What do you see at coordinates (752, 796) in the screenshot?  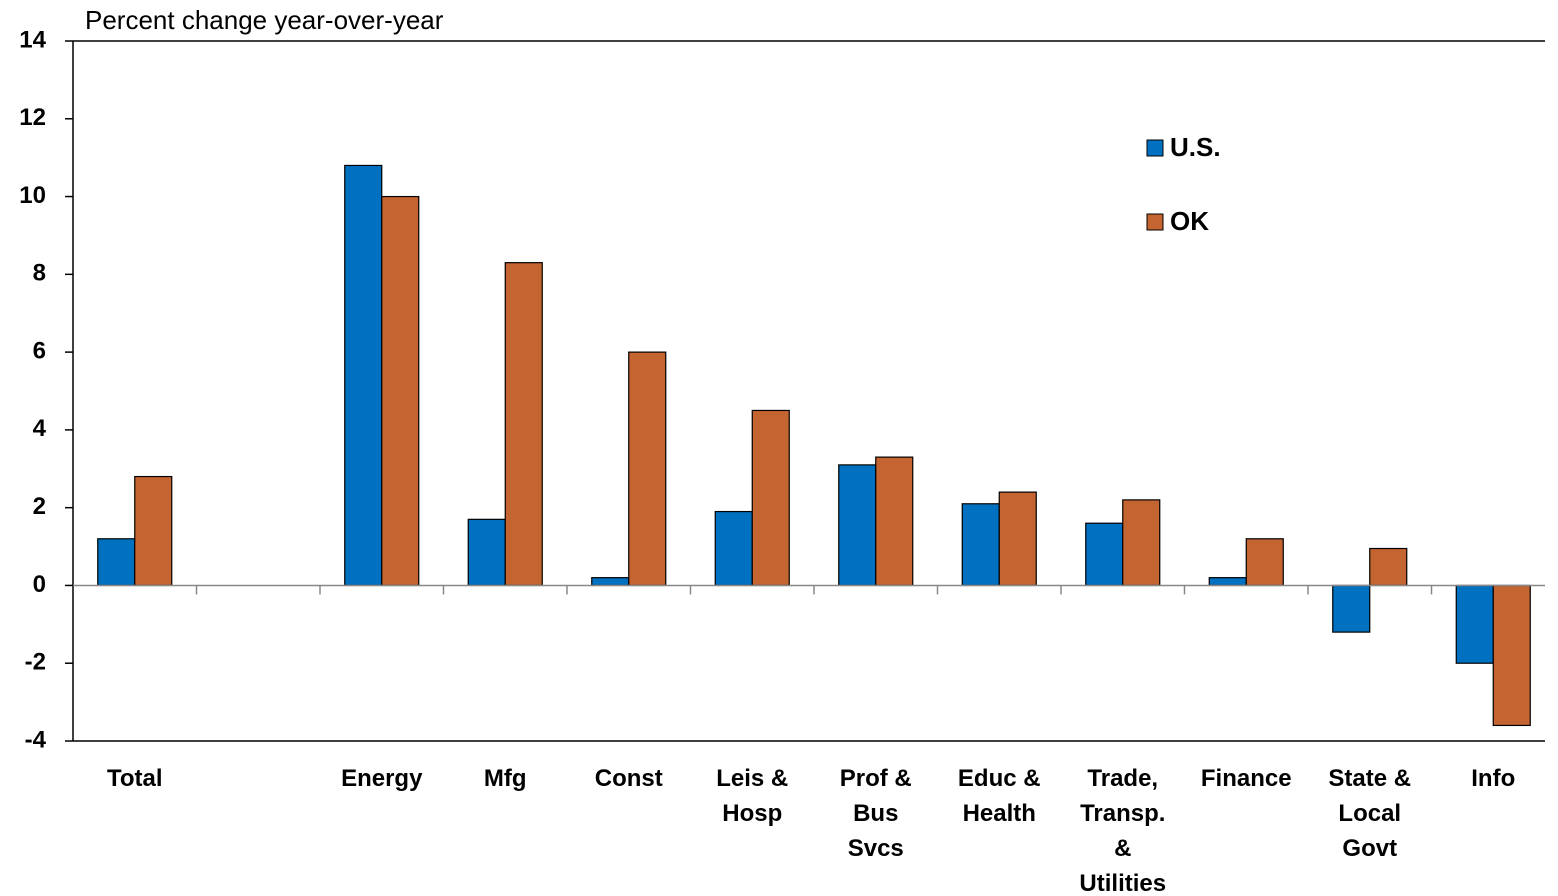 I see `x-tick-label: Leis & Hosp` at bounding box center [752, 796].